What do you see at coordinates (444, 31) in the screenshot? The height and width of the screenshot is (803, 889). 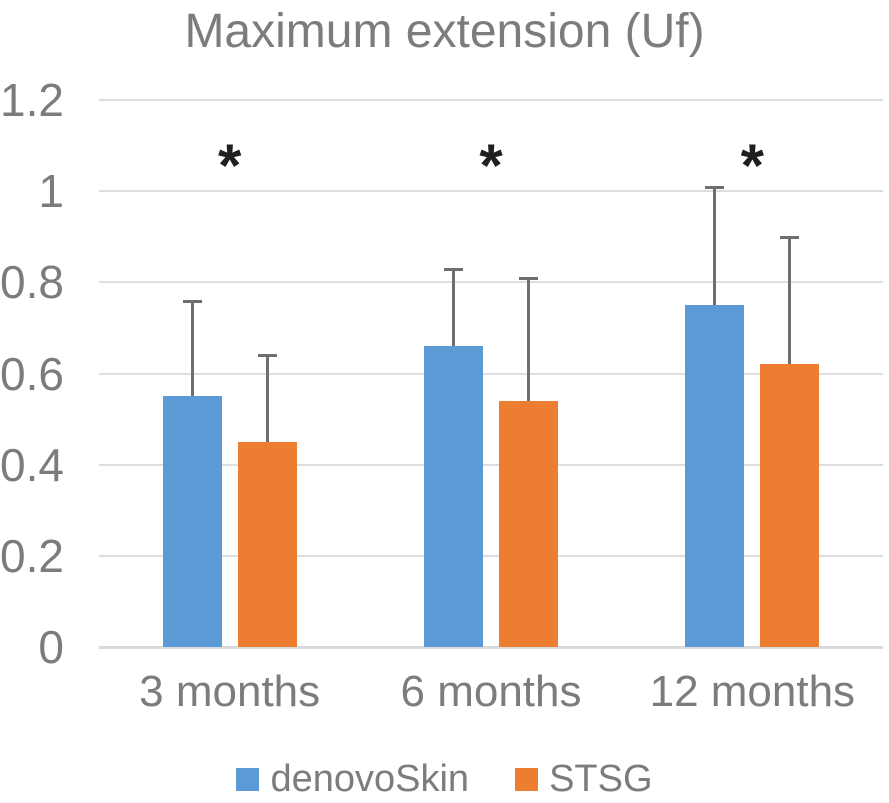 I see `chart-title: Maximum extension (Uf)` at bounding box center [444, 31].